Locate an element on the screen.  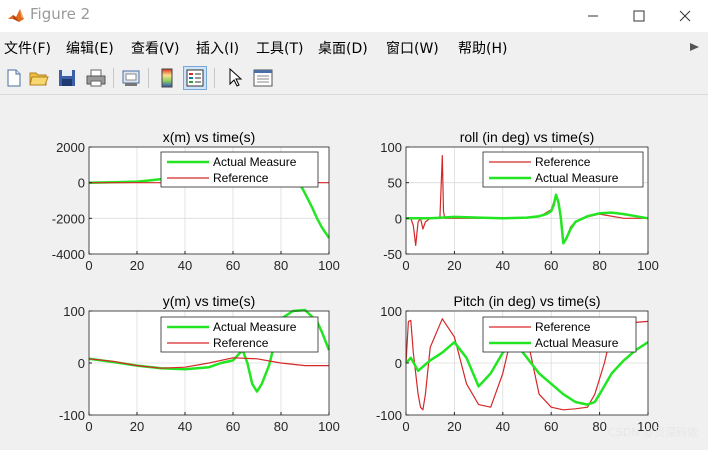
maximize-button is located at coordinates (639, 16).